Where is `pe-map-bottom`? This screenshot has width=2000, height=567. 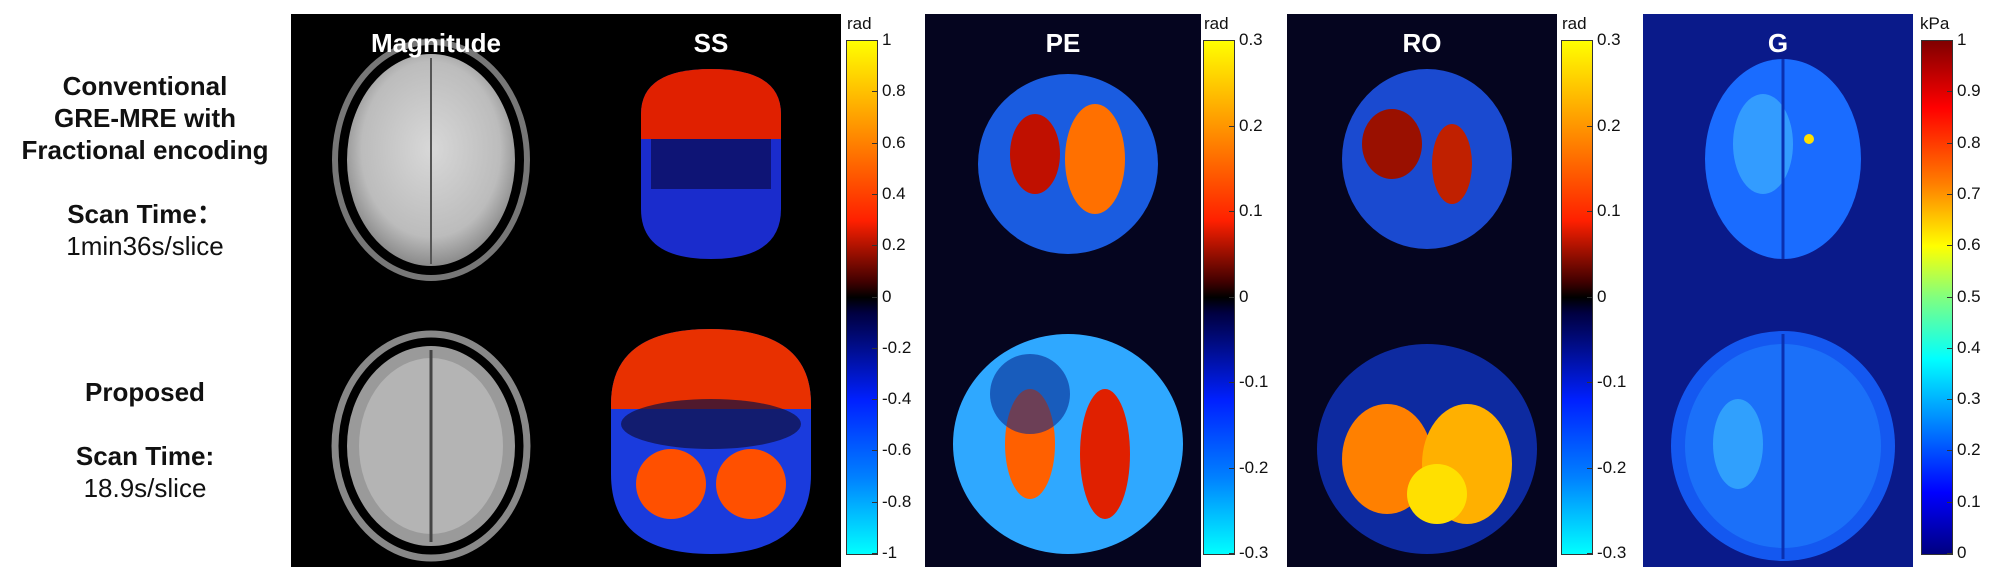
pe-map-bottom is located at coordinates (1068, 444).